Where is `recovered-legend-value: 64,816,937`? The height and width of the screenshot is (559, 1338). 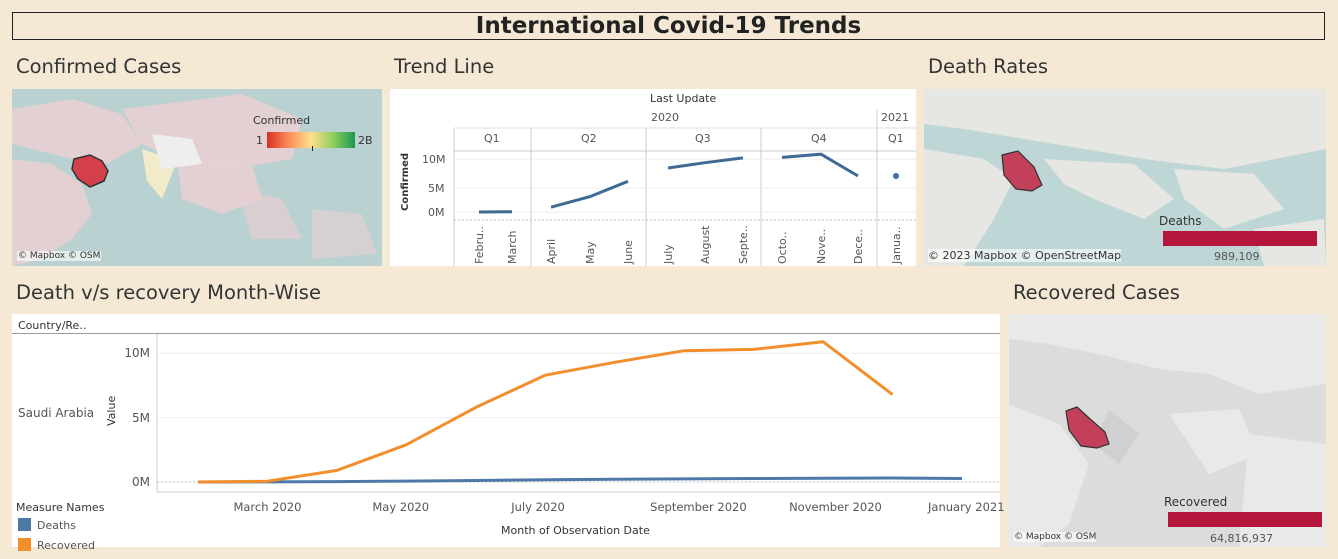 recovered-legend-value: 64,816,937 is located at coordinates (1241, 538).